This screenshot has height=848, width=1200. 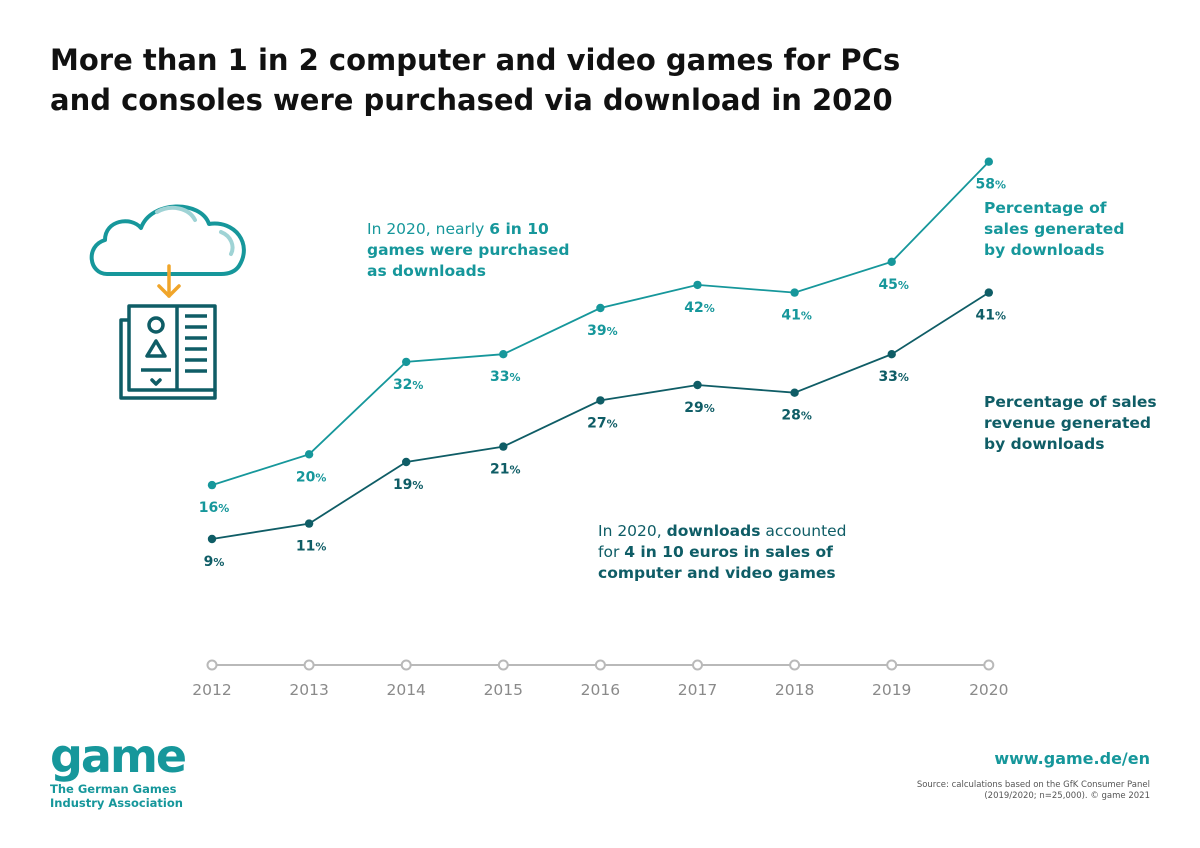 What do you see at coordinates (211, 690) in the screenshot?
I see `x-tick-label: 2012` at bounding box center [211, 690].